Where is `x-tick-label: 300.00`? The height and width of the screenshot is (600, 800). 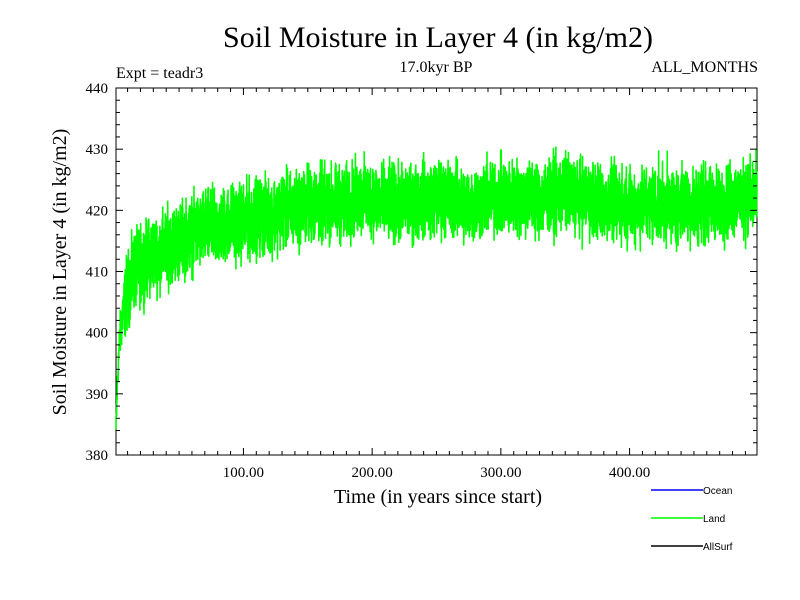 x-tick-label: 300.00 is located at coordinates (500, 473).